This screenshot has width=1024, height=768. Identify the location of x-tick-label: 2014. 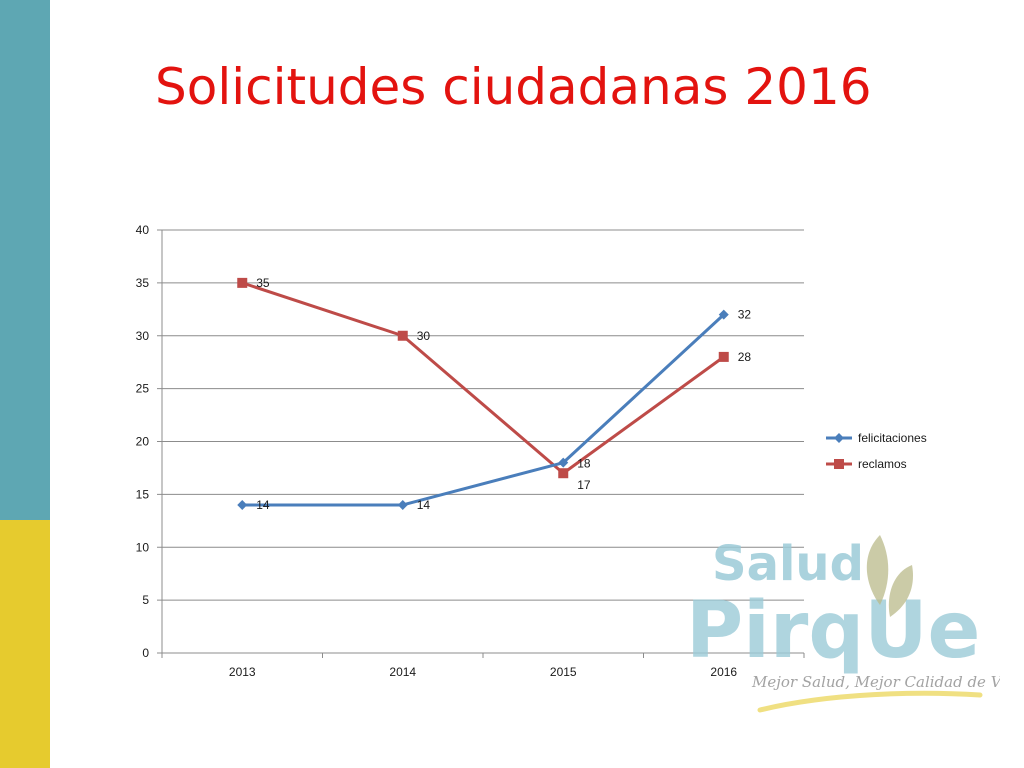
(402, 672).